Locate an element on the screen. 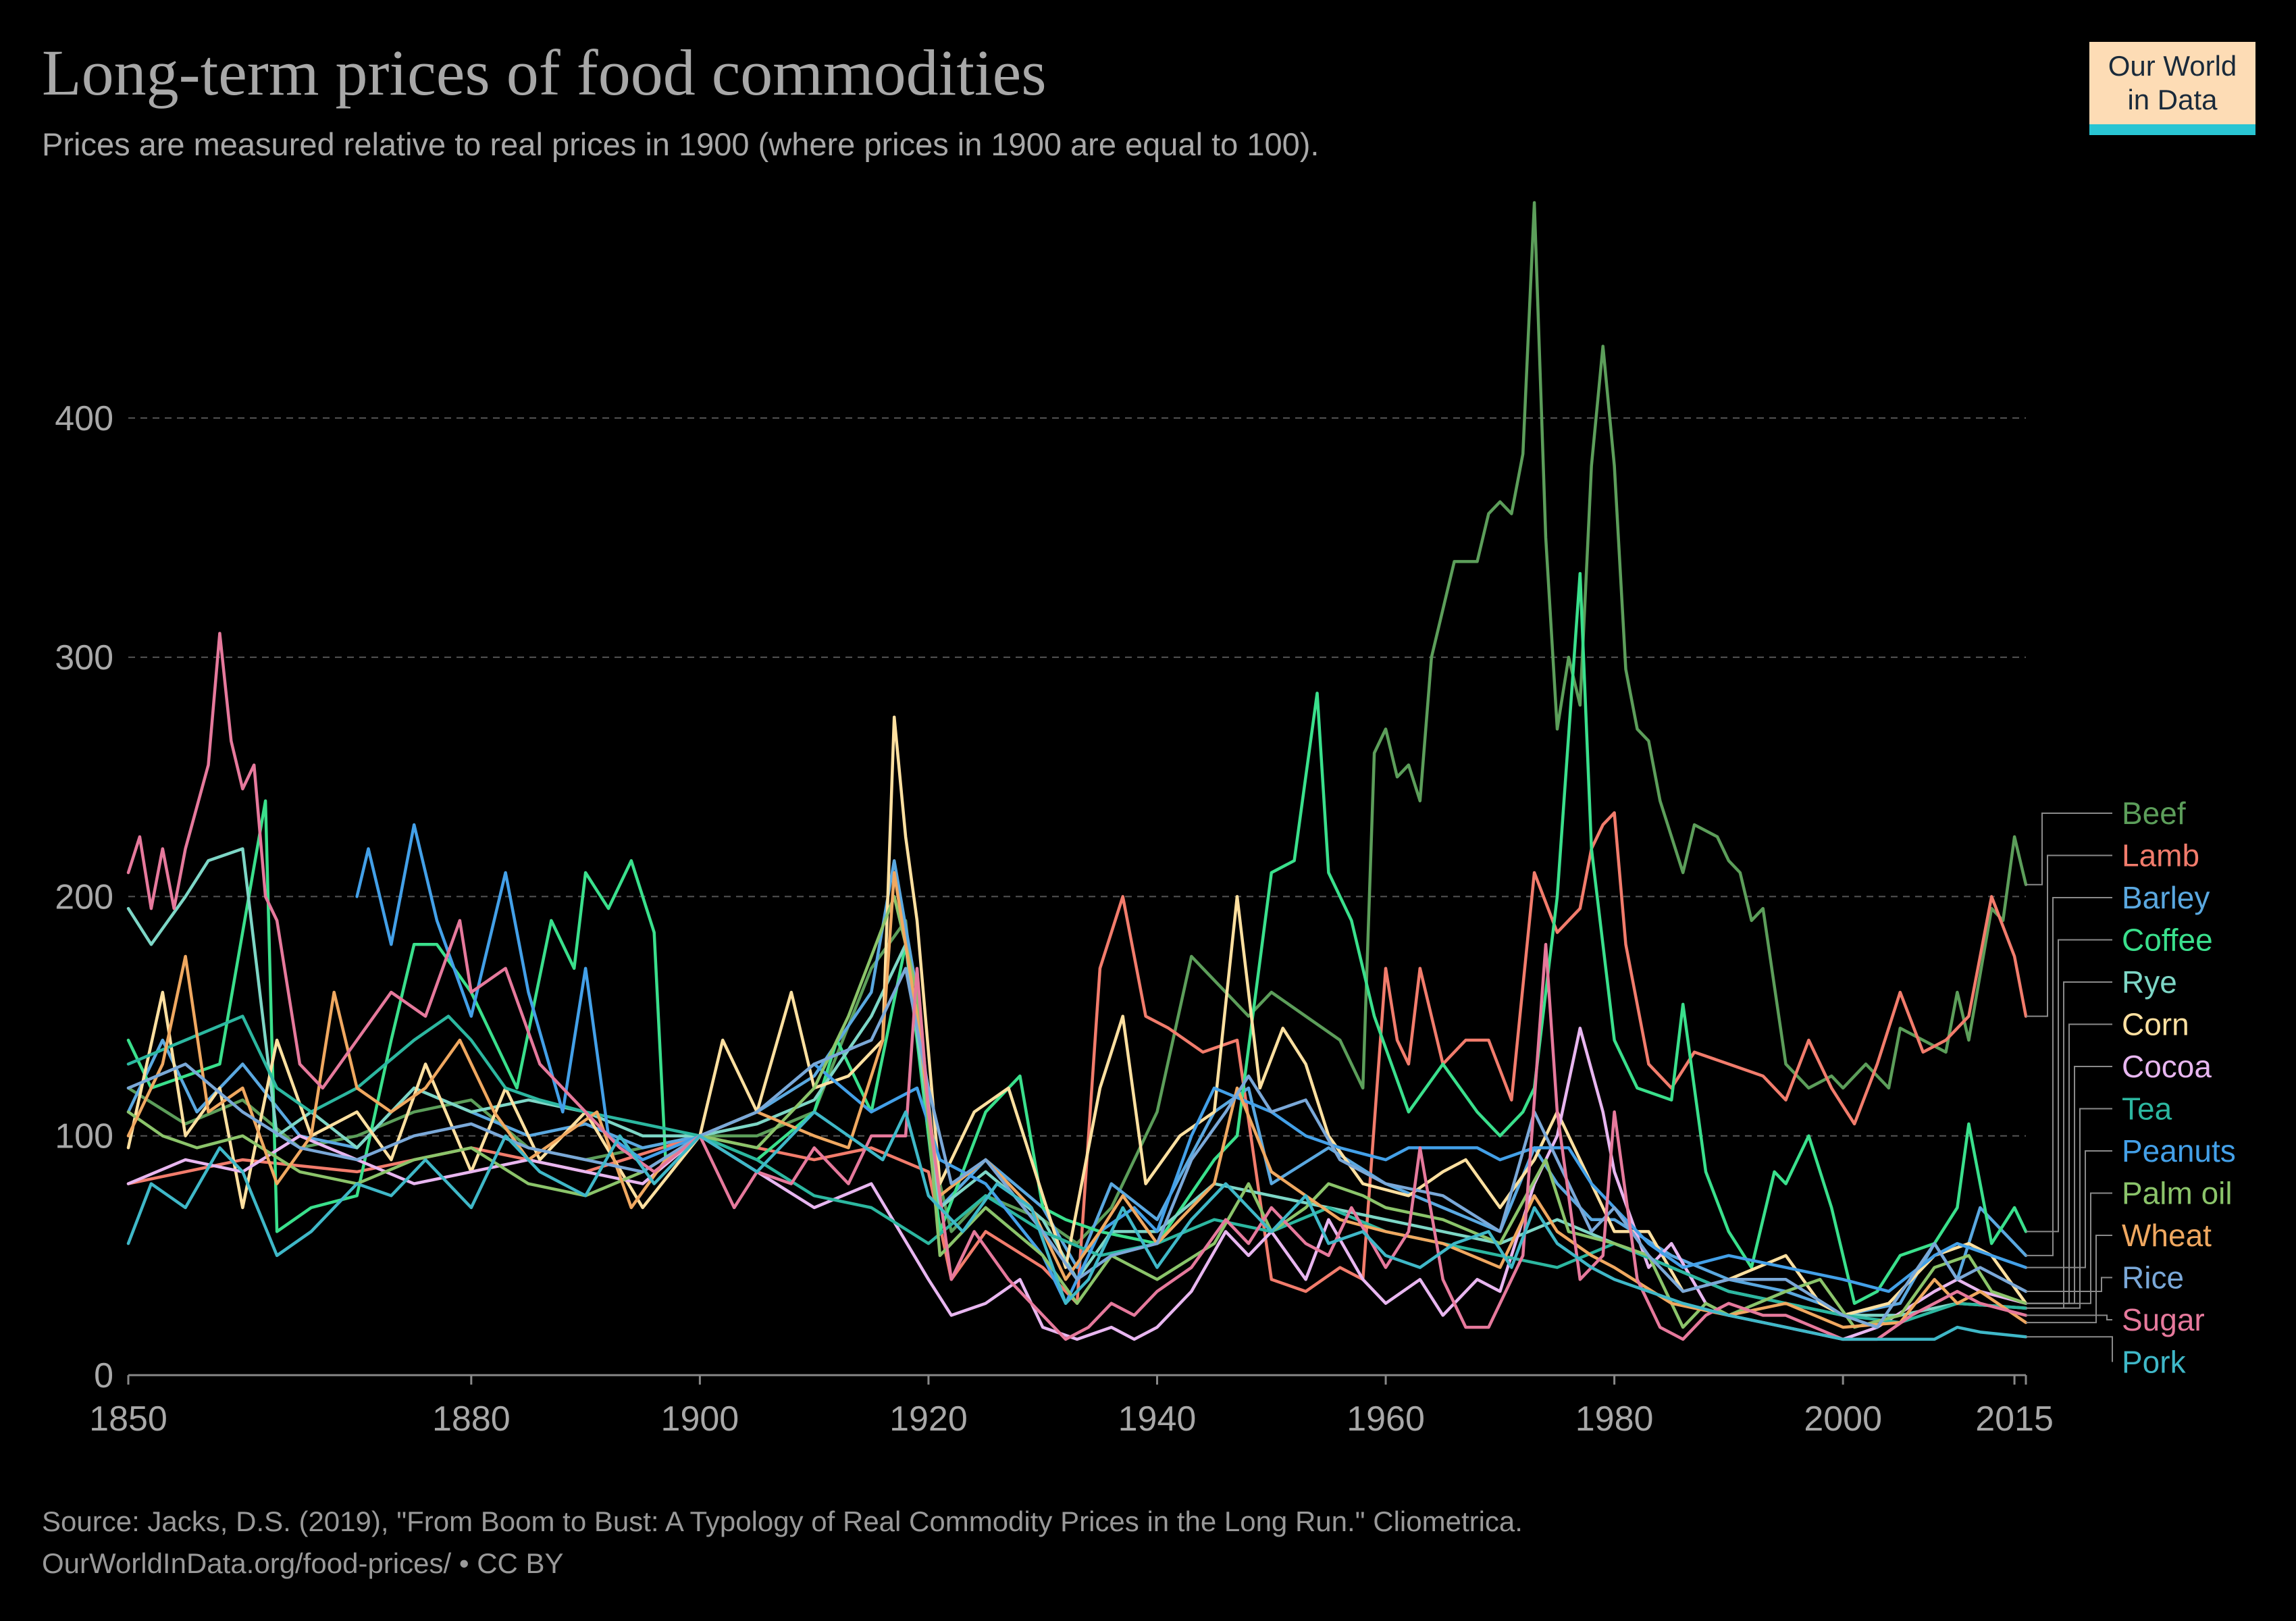  x-tick-label: 1880 is located at coordinates (472, 1419).